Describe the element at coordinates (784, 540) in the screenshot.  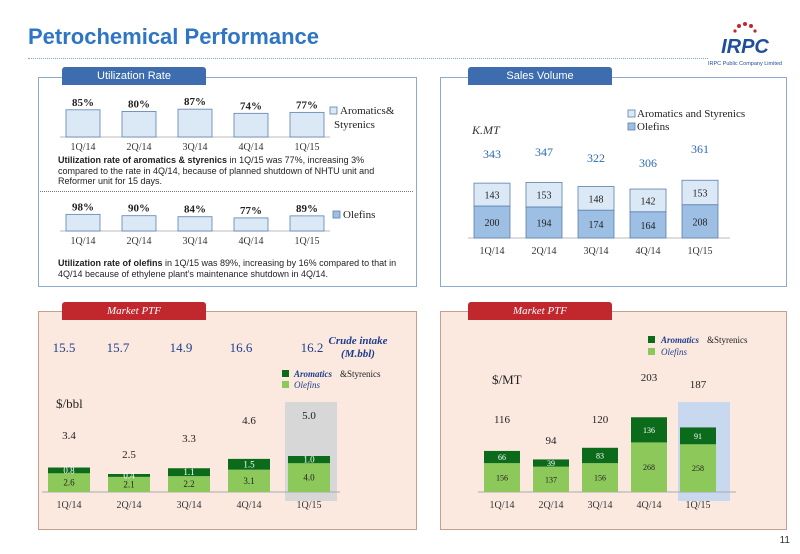
I see `page-number: 11` at that location.